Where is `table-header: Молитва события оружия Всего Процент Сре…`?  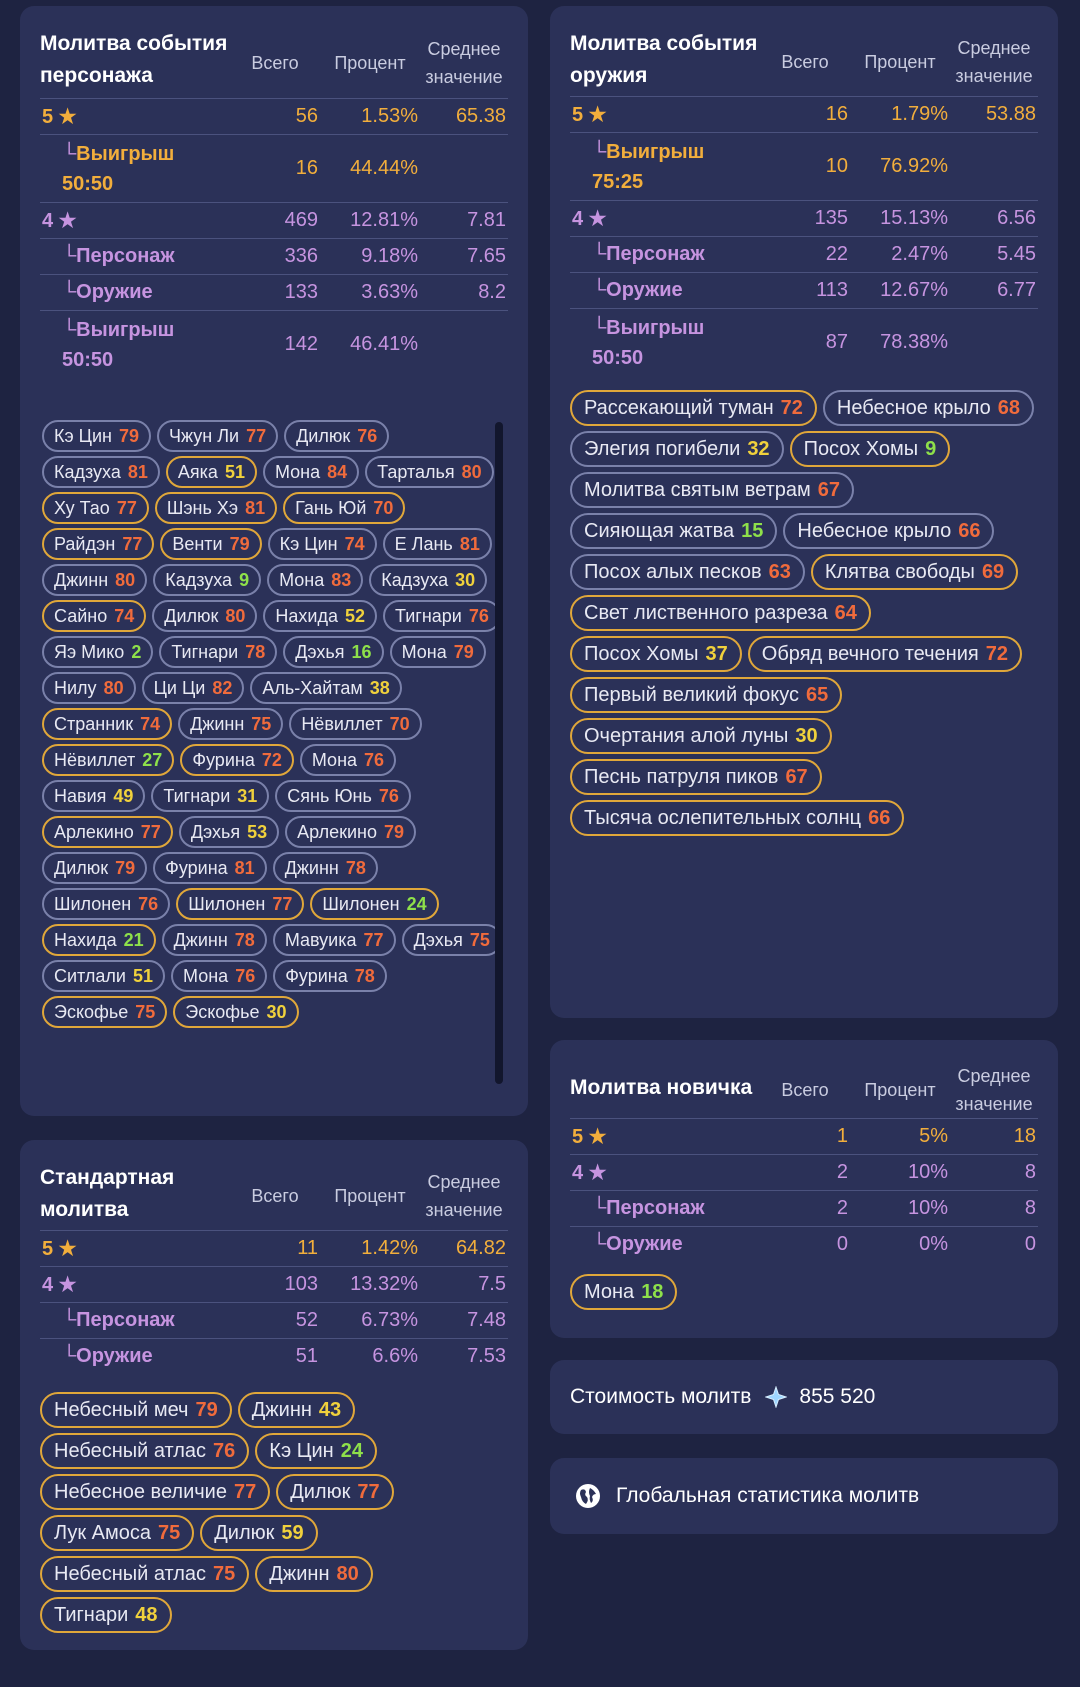 table-header: Молитва события оружия Всего Процент Сре… is located at coordinates (804, 62).